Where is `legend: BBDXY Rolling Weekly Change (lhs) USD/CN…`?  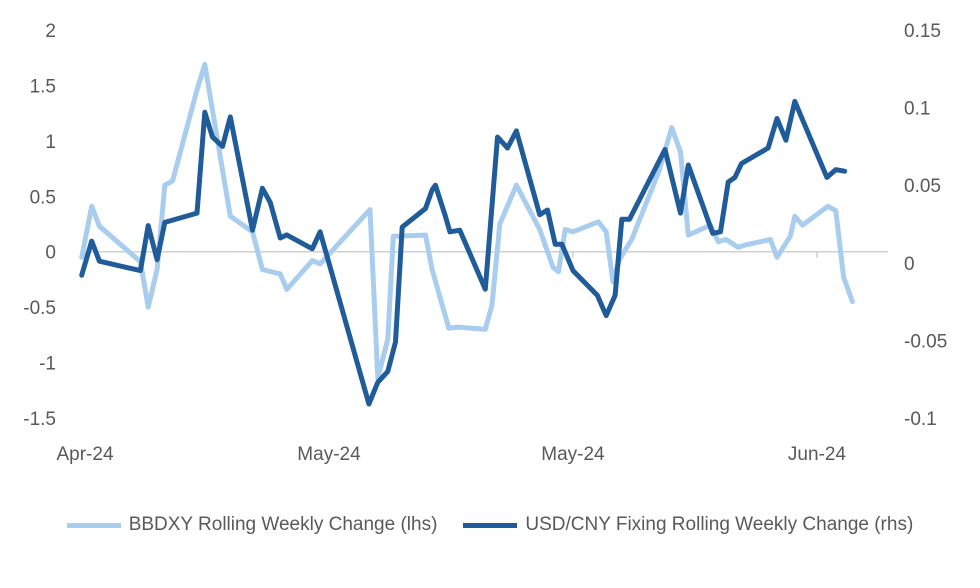
legend: BBDXY Rolling Weekly Change (lhs) USD/CN… is located at coordinates (490, 525).